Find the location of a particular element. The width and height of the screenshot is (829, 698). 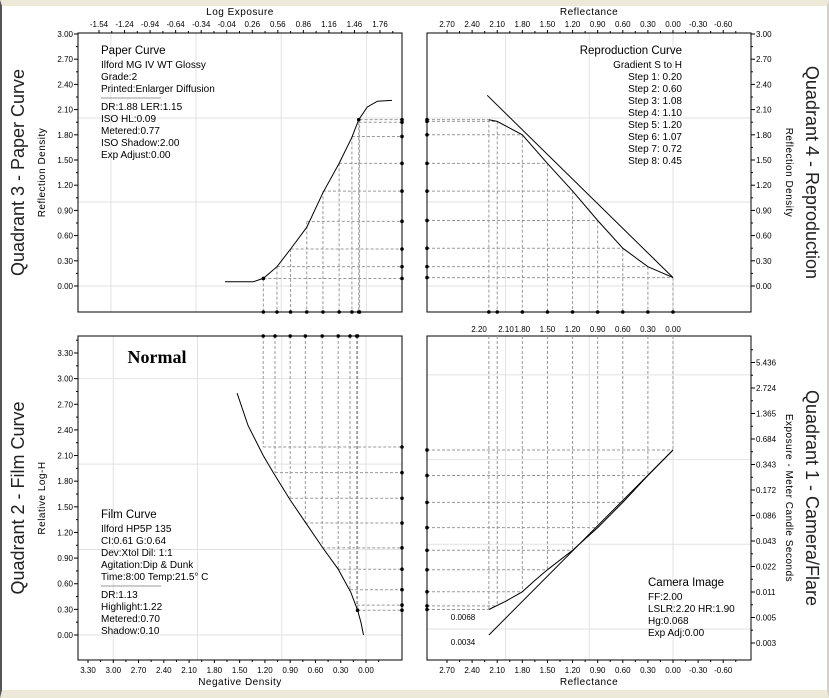

y-tick-label: 3.30 is located at coordinates (65, 353).